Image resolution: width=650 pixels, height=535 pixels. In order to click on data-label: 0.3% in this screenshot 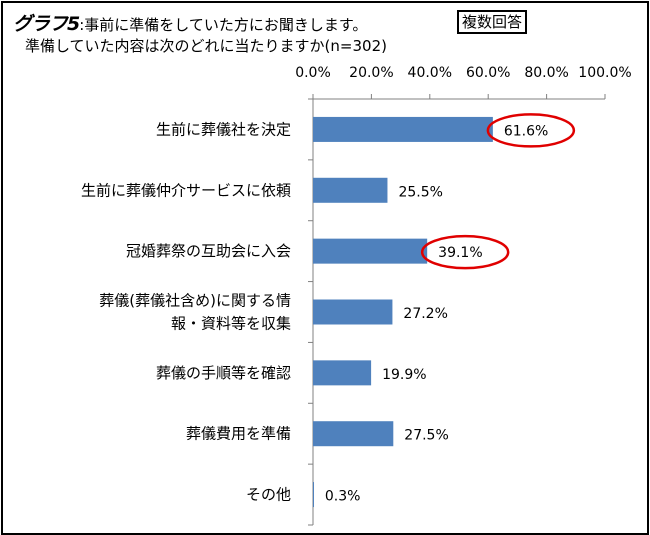, I will do `click(343, 497)`.